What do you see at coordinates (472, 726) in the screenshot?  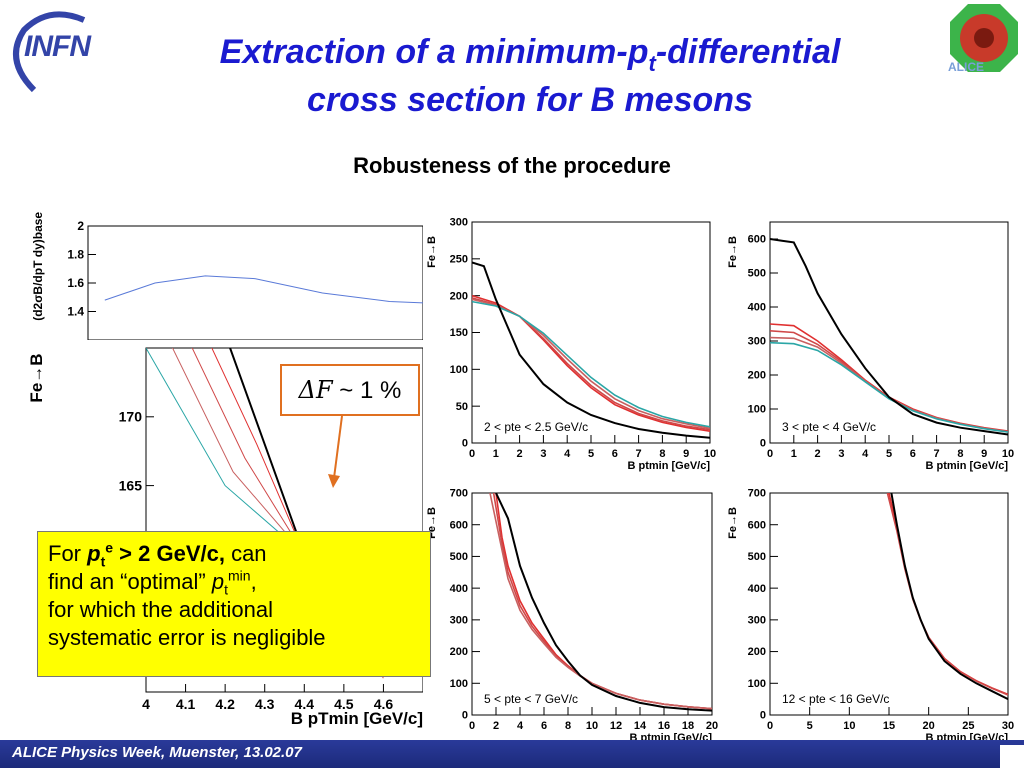 I see `x-tick-label: 0` at bounding box center [472, 726].